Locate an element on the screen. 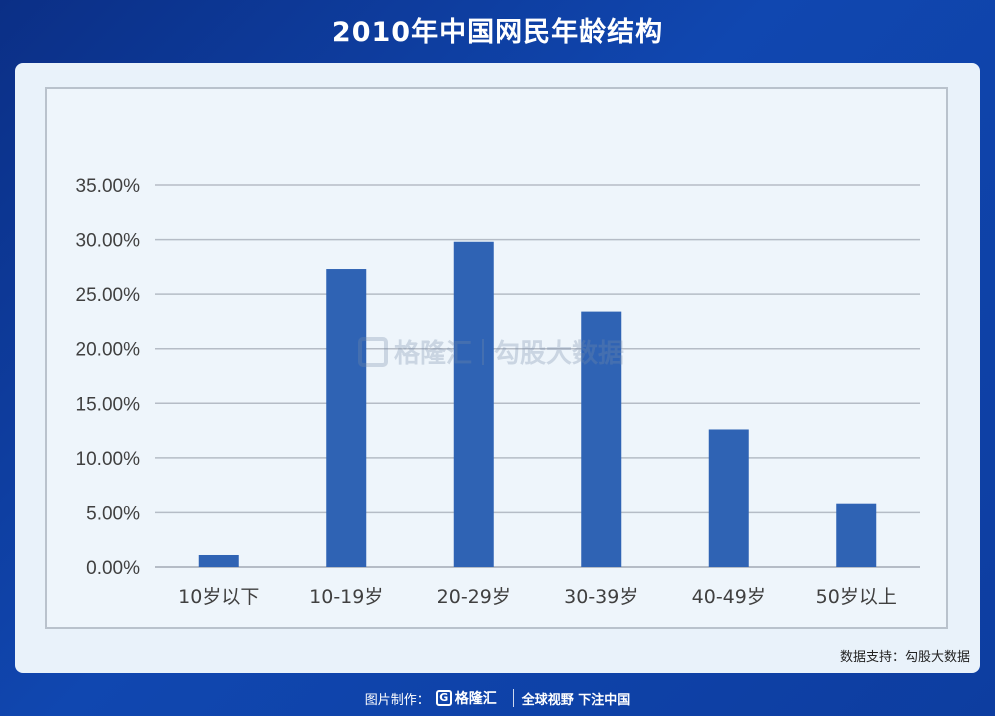  footer-made-by: 图片制作： is located at coordinates (397, 700).